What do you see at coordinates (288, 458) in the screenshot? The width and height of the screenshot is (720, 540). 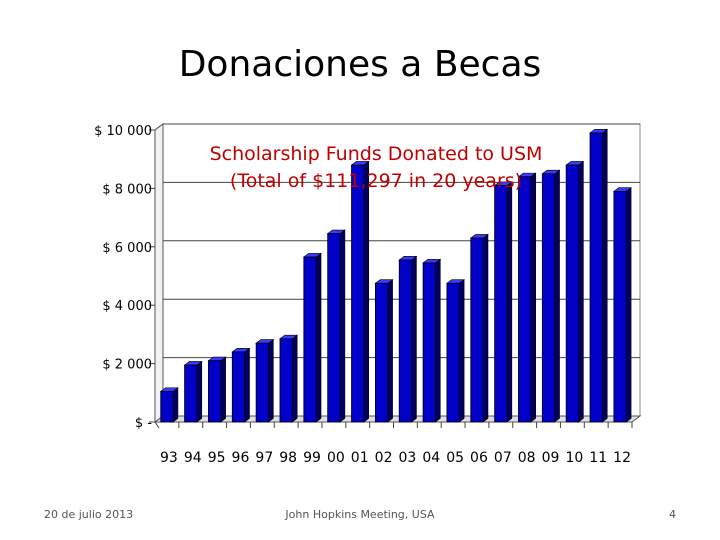 I see `x-tick-label: 98` at bounding box center [288, 458].